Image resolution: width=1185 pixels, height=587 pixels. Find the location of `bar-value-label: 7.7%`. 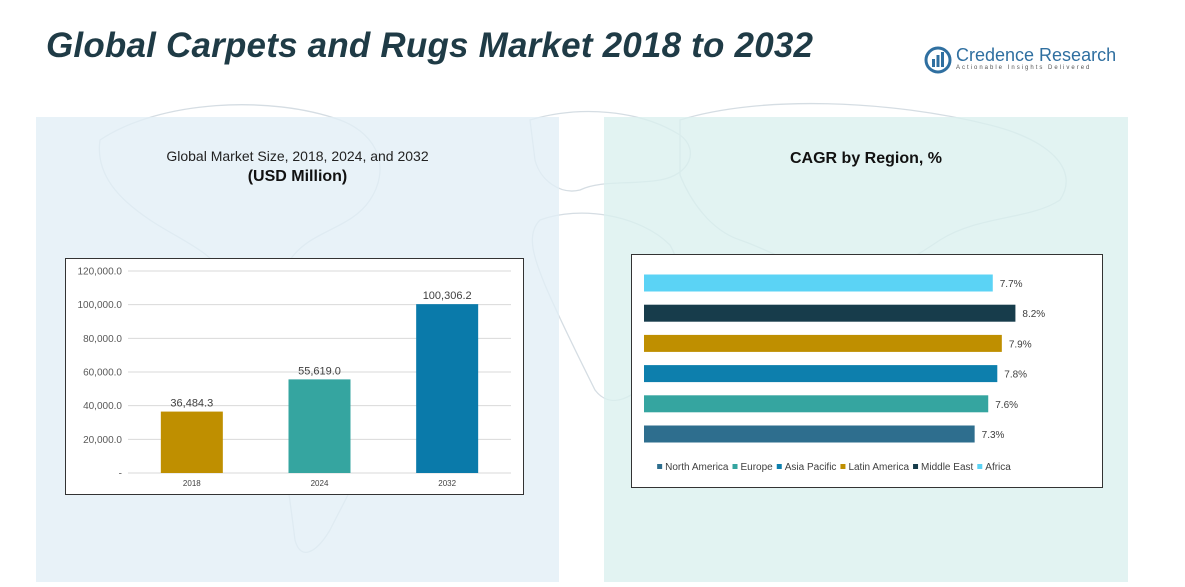

bar-value-label: 7.7% is located at coordinates (1011, 284).